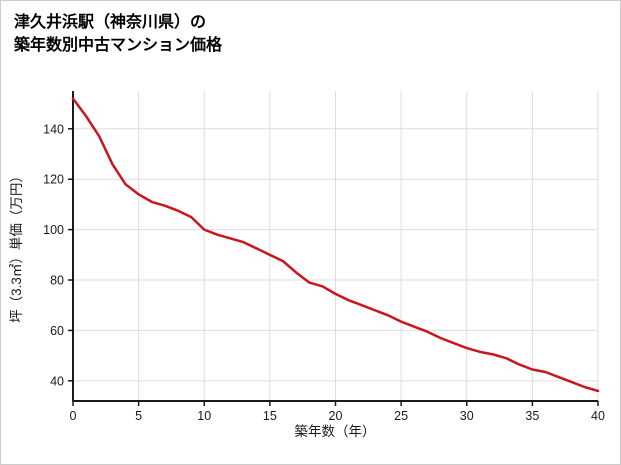 This screenshot has height=465, width=621. Describe the element at coordinates (57, 381) in the screenshot. I see `y-tick-label: 40` at that location.